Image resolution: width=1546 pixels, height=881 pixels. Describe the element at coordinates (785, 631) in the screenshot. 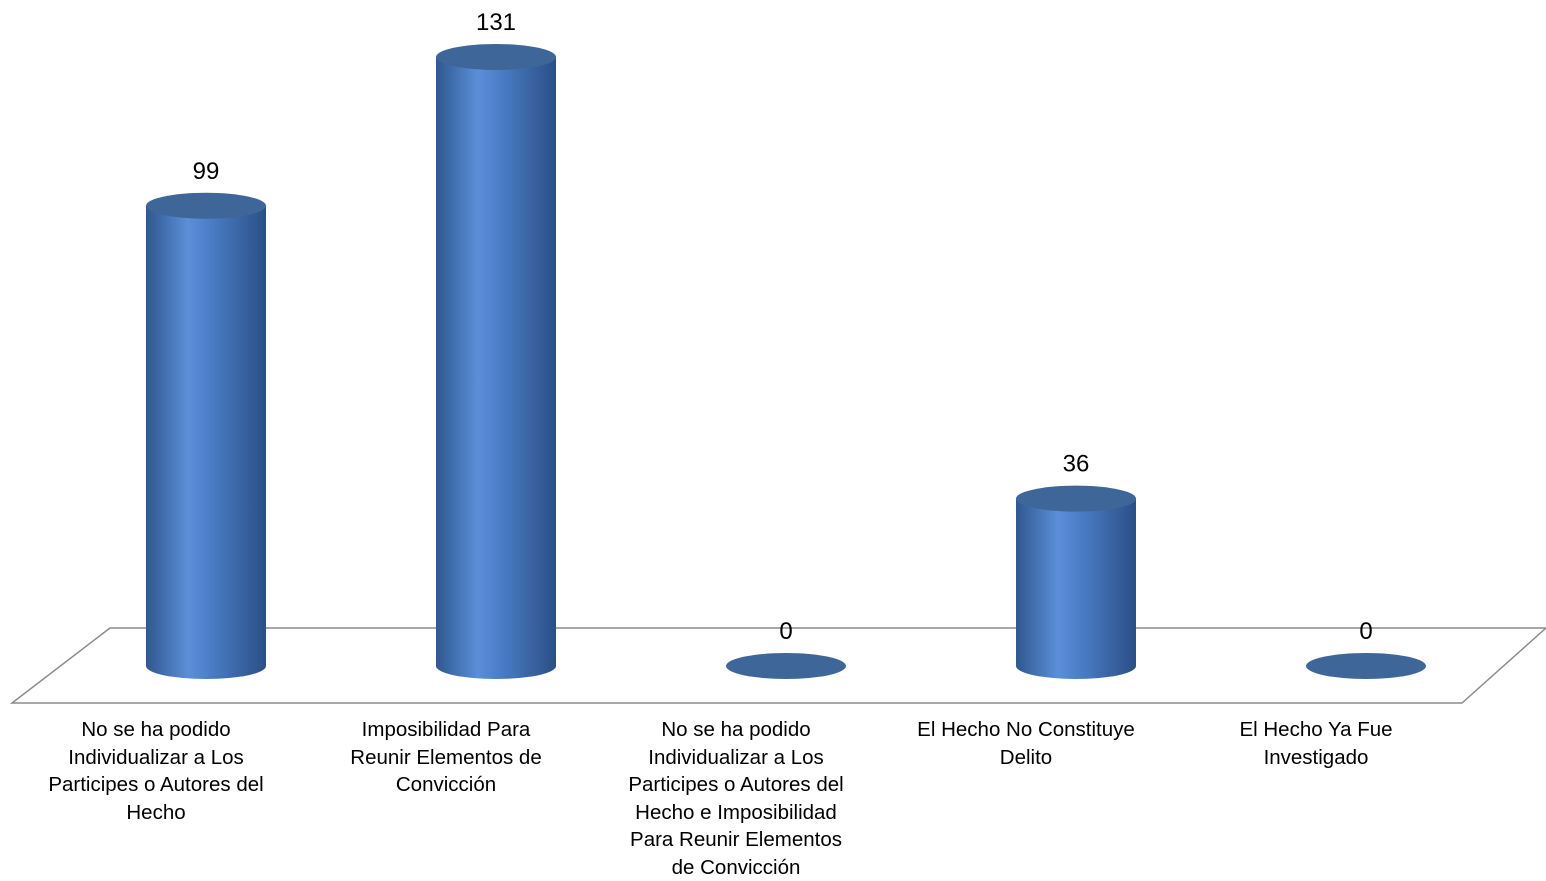

I see `data-label-3: 0` at that location.